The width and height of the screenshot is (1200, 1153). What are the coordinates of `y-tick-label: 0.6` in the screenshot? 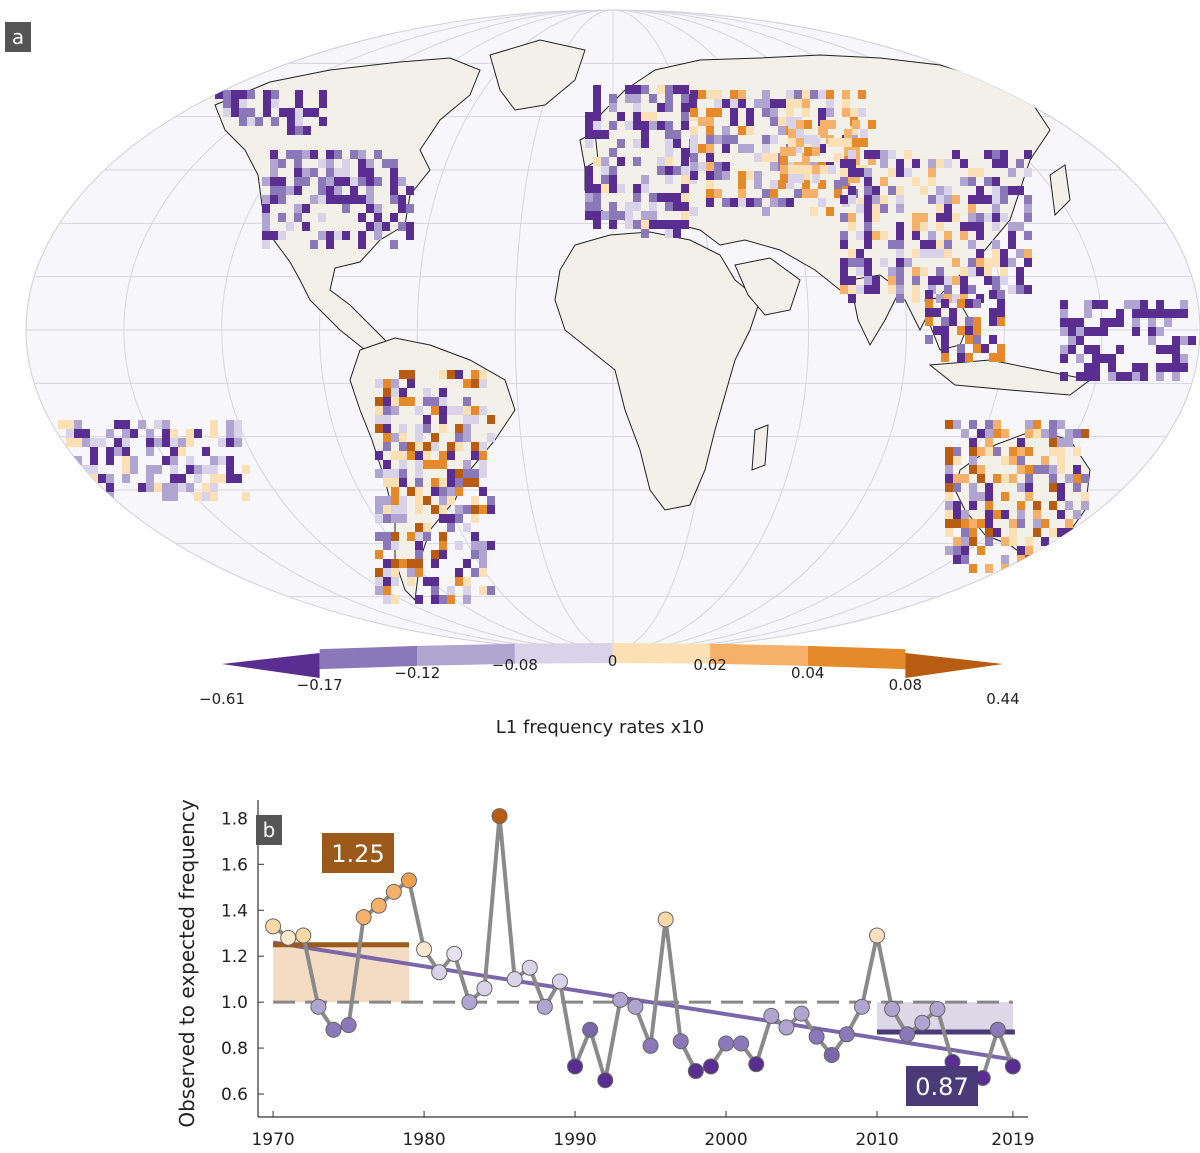 It's located at (234, 1095).